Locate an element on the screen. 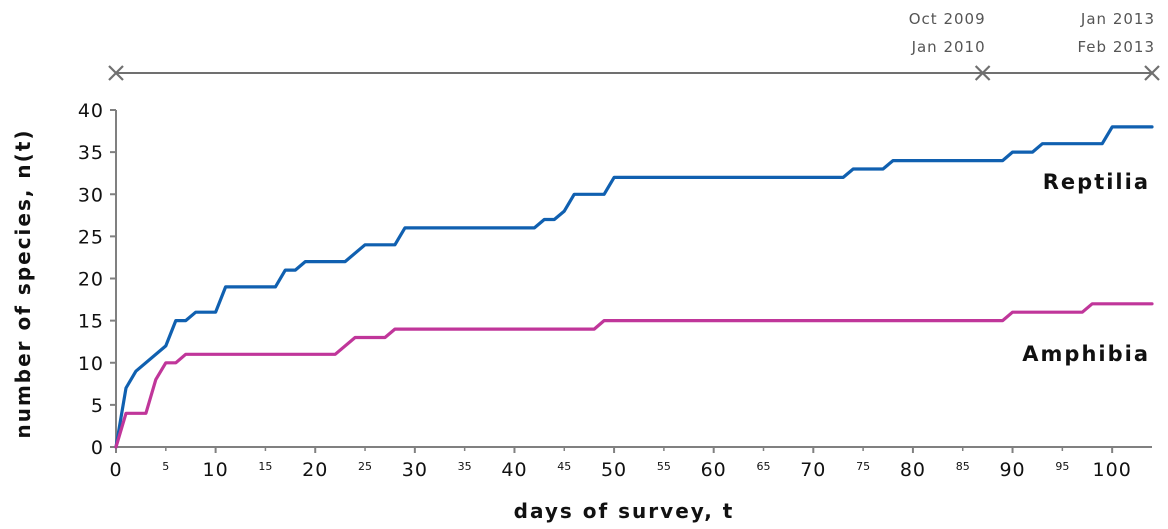 This screenshot has width=1168, height=529. series-label-amphibia: Amphibia is located at coordinates (1086, 354).